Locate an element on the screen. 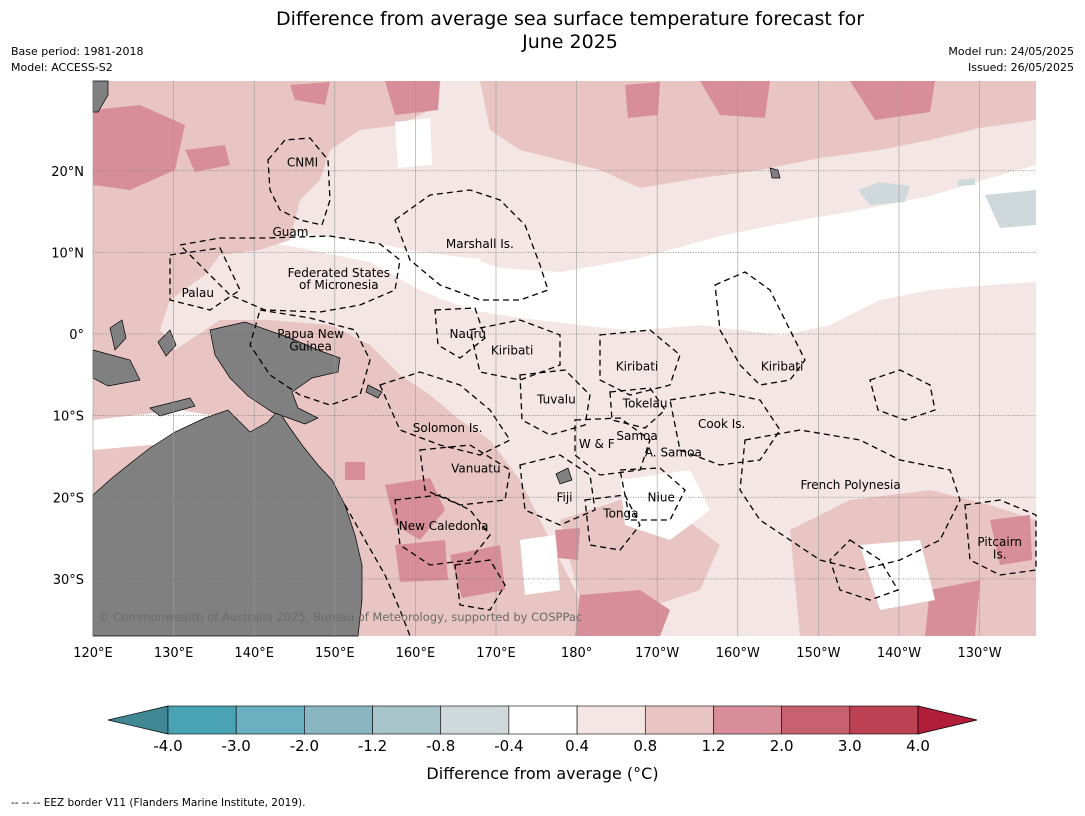  model-name: Model: ACCESS-S2 is located at coordinates (62, 67).